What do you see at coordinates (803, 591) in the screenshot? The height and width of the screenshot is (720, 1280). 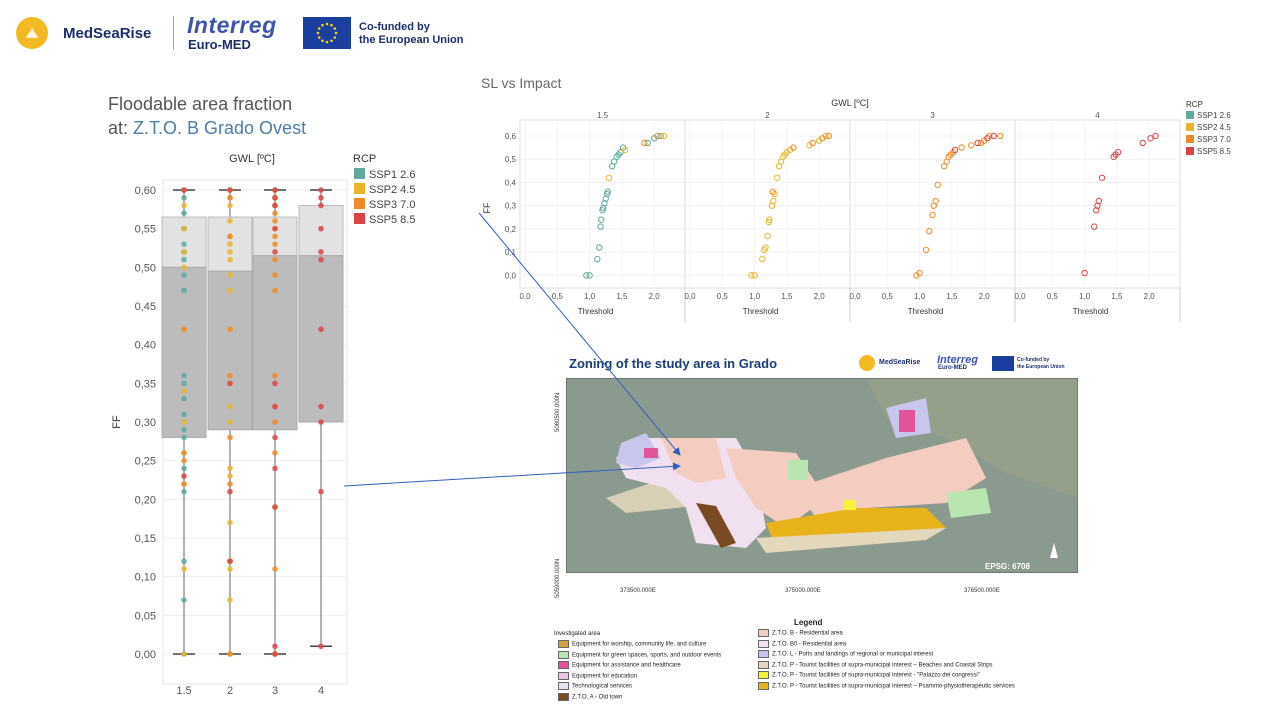 I see `map-x-coord: 375000.000E` at bounding box center [803, 591].